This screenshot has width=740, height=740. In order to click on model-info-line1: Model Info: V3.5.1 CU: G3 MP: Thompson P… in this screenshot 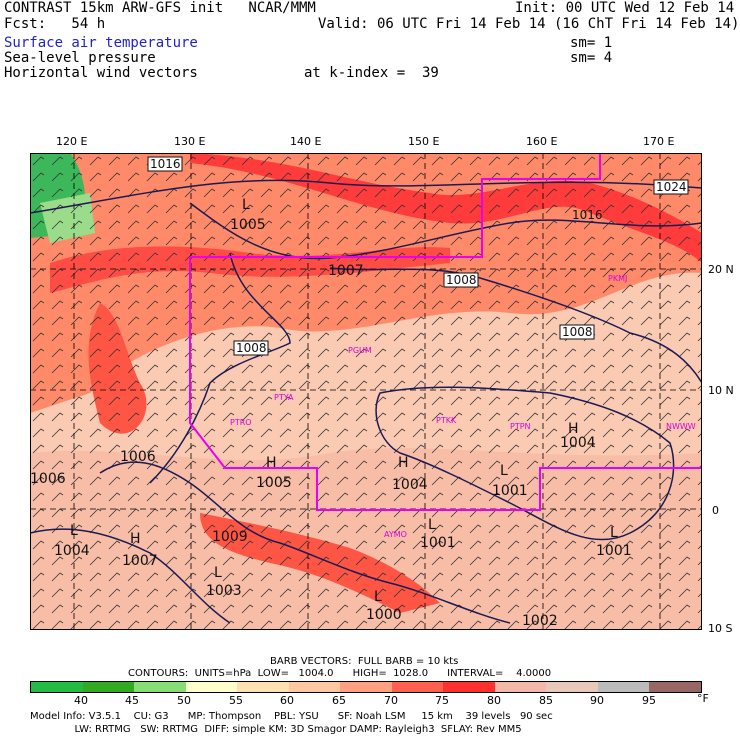, I will do `click(291, 716)`.